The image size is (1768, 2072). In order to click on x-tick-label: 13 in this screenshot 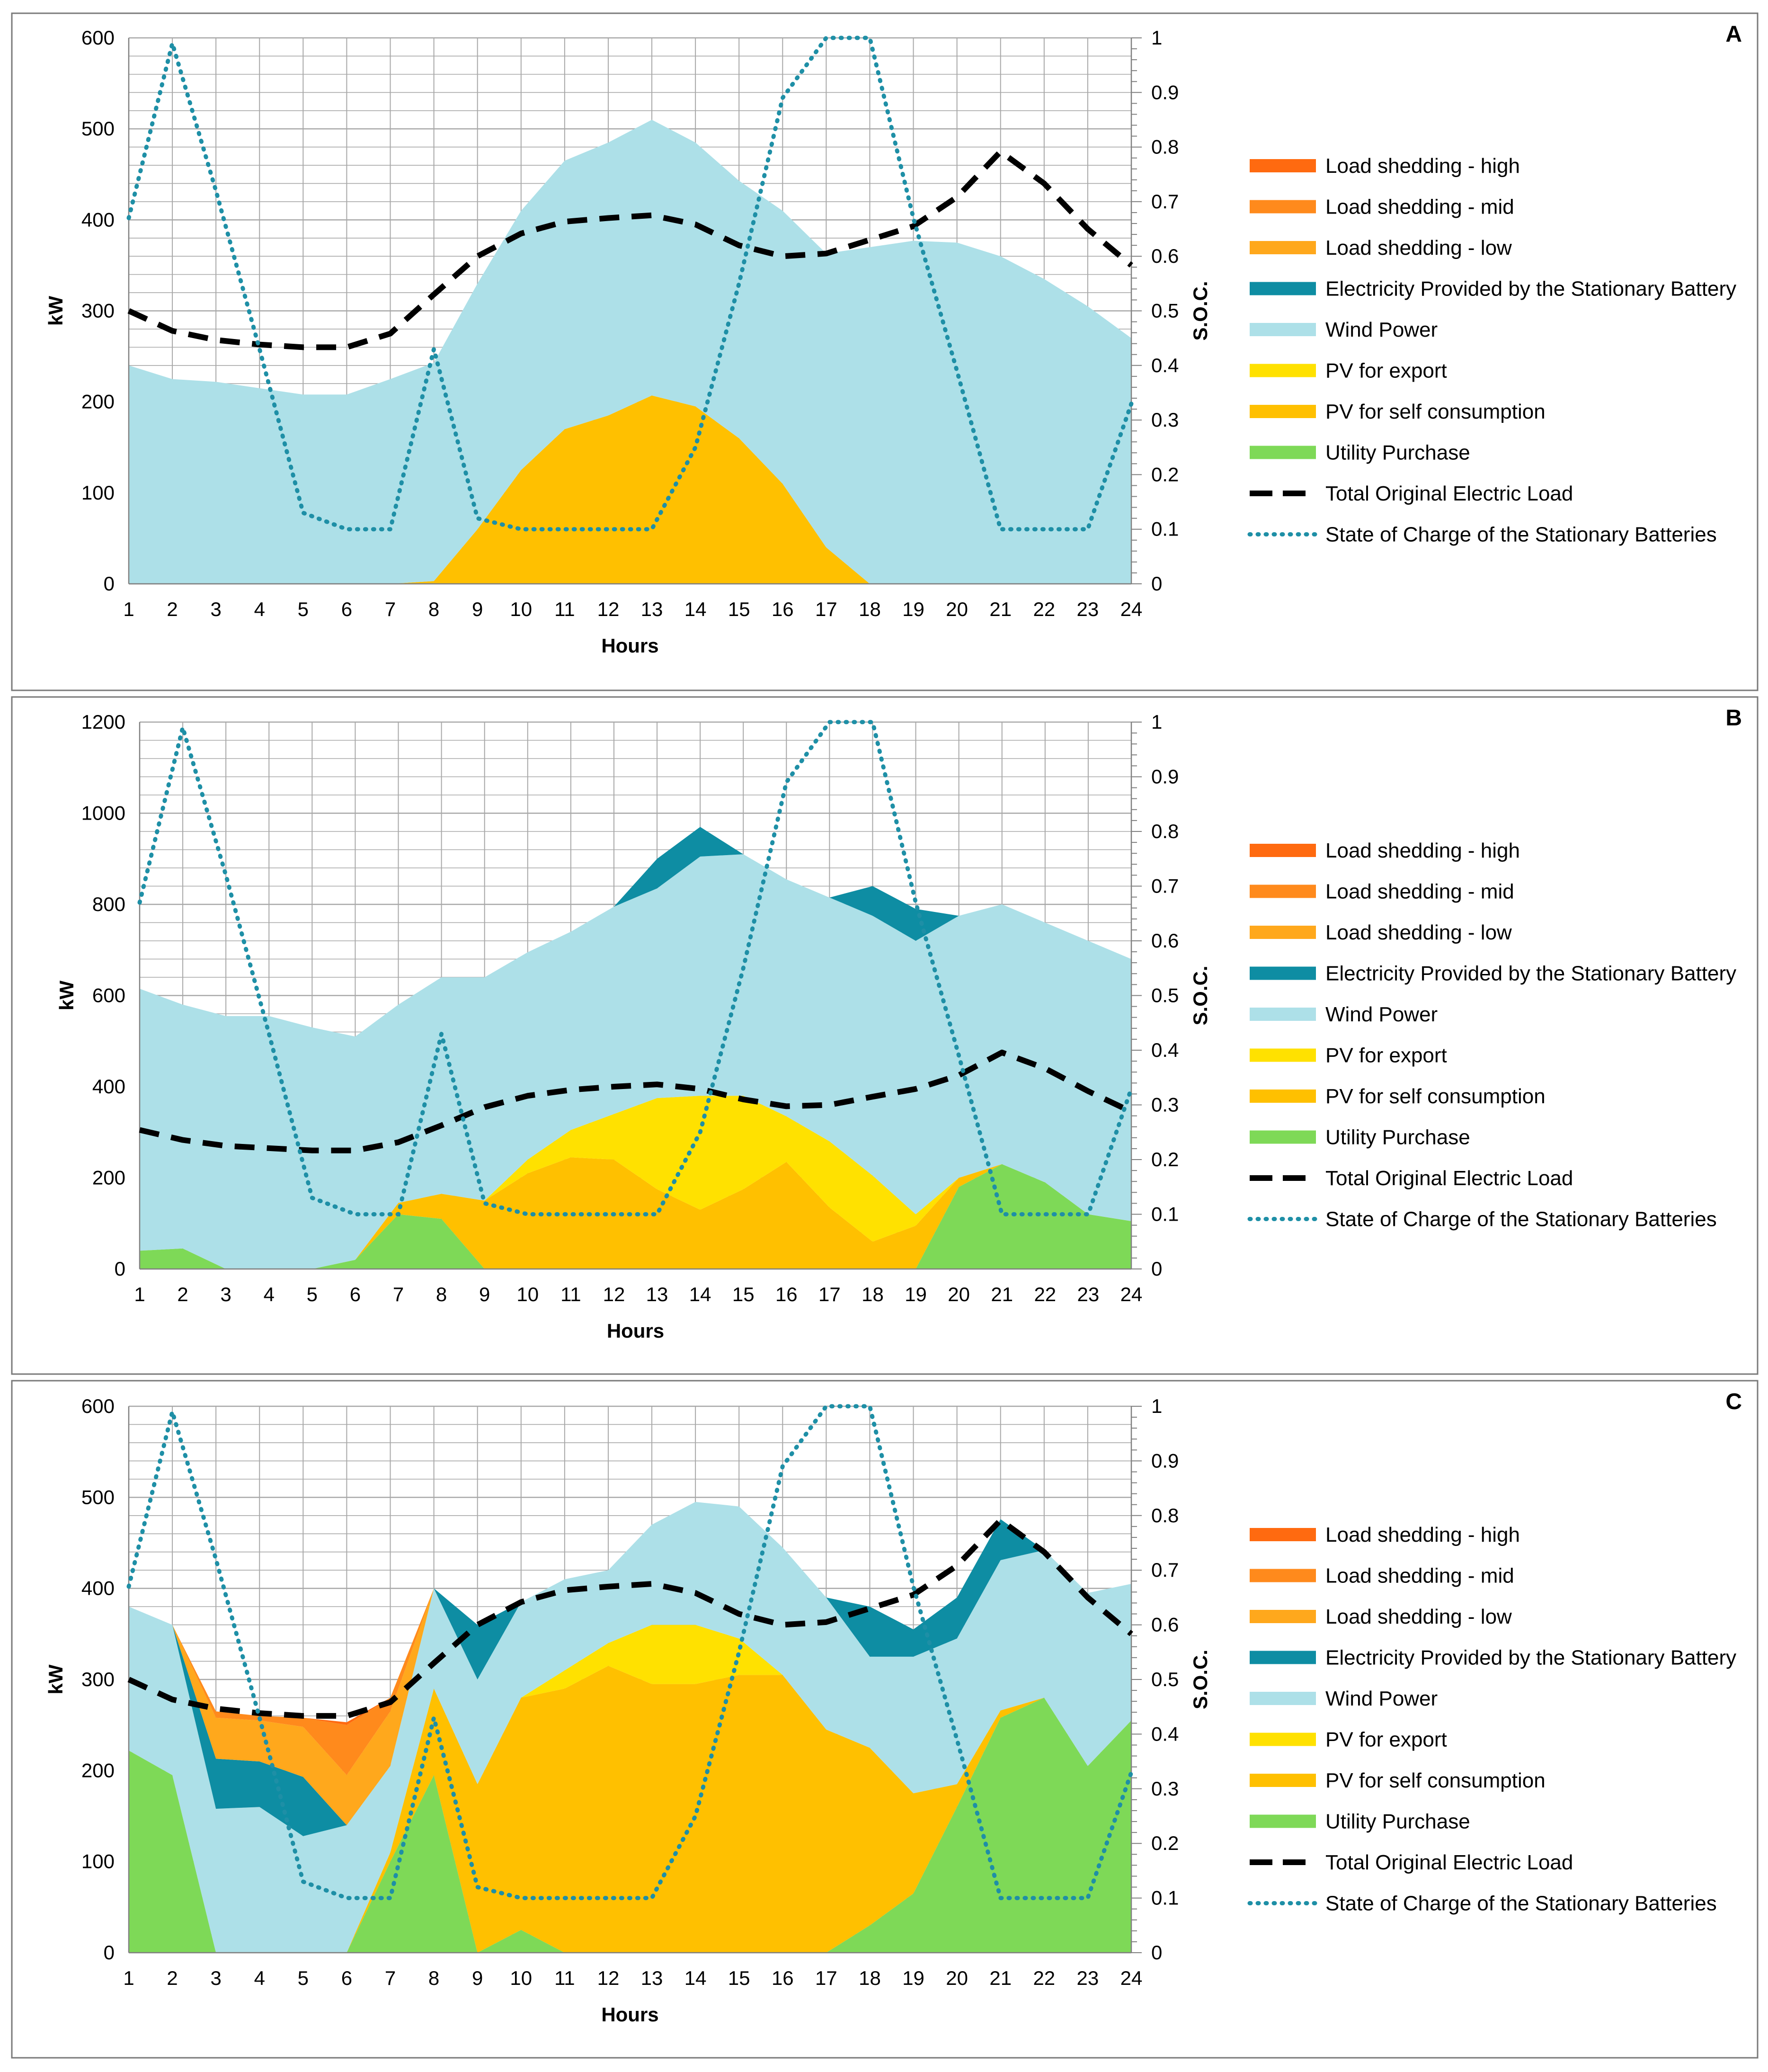, I will do `click(652, 1978)`.